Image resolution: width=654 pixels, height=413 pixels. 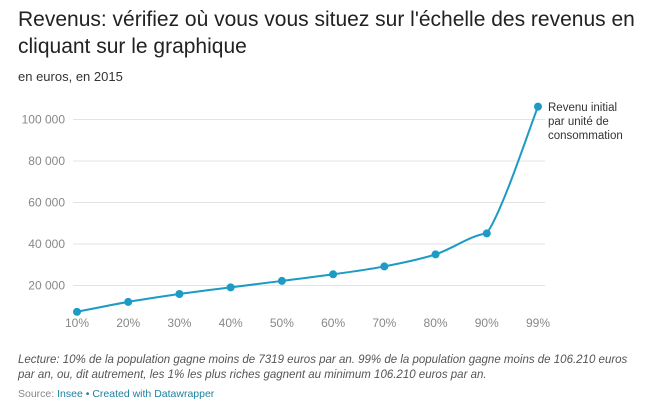 I want to click on x-tick-label: 70%, so click(x=384, y=323).